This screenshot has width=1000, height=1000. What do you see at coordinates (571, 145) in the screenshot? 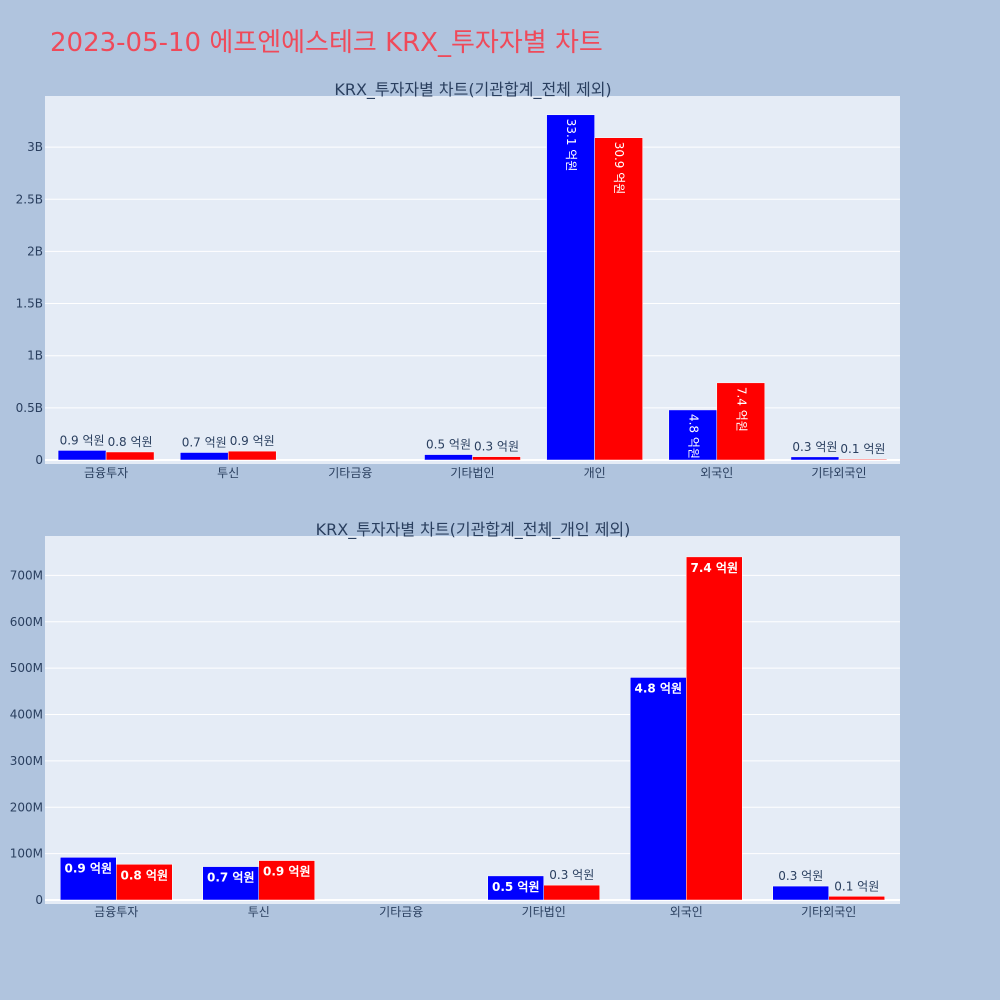
I see `data-label: 33.1 억원` at bounding box center [571, 145].